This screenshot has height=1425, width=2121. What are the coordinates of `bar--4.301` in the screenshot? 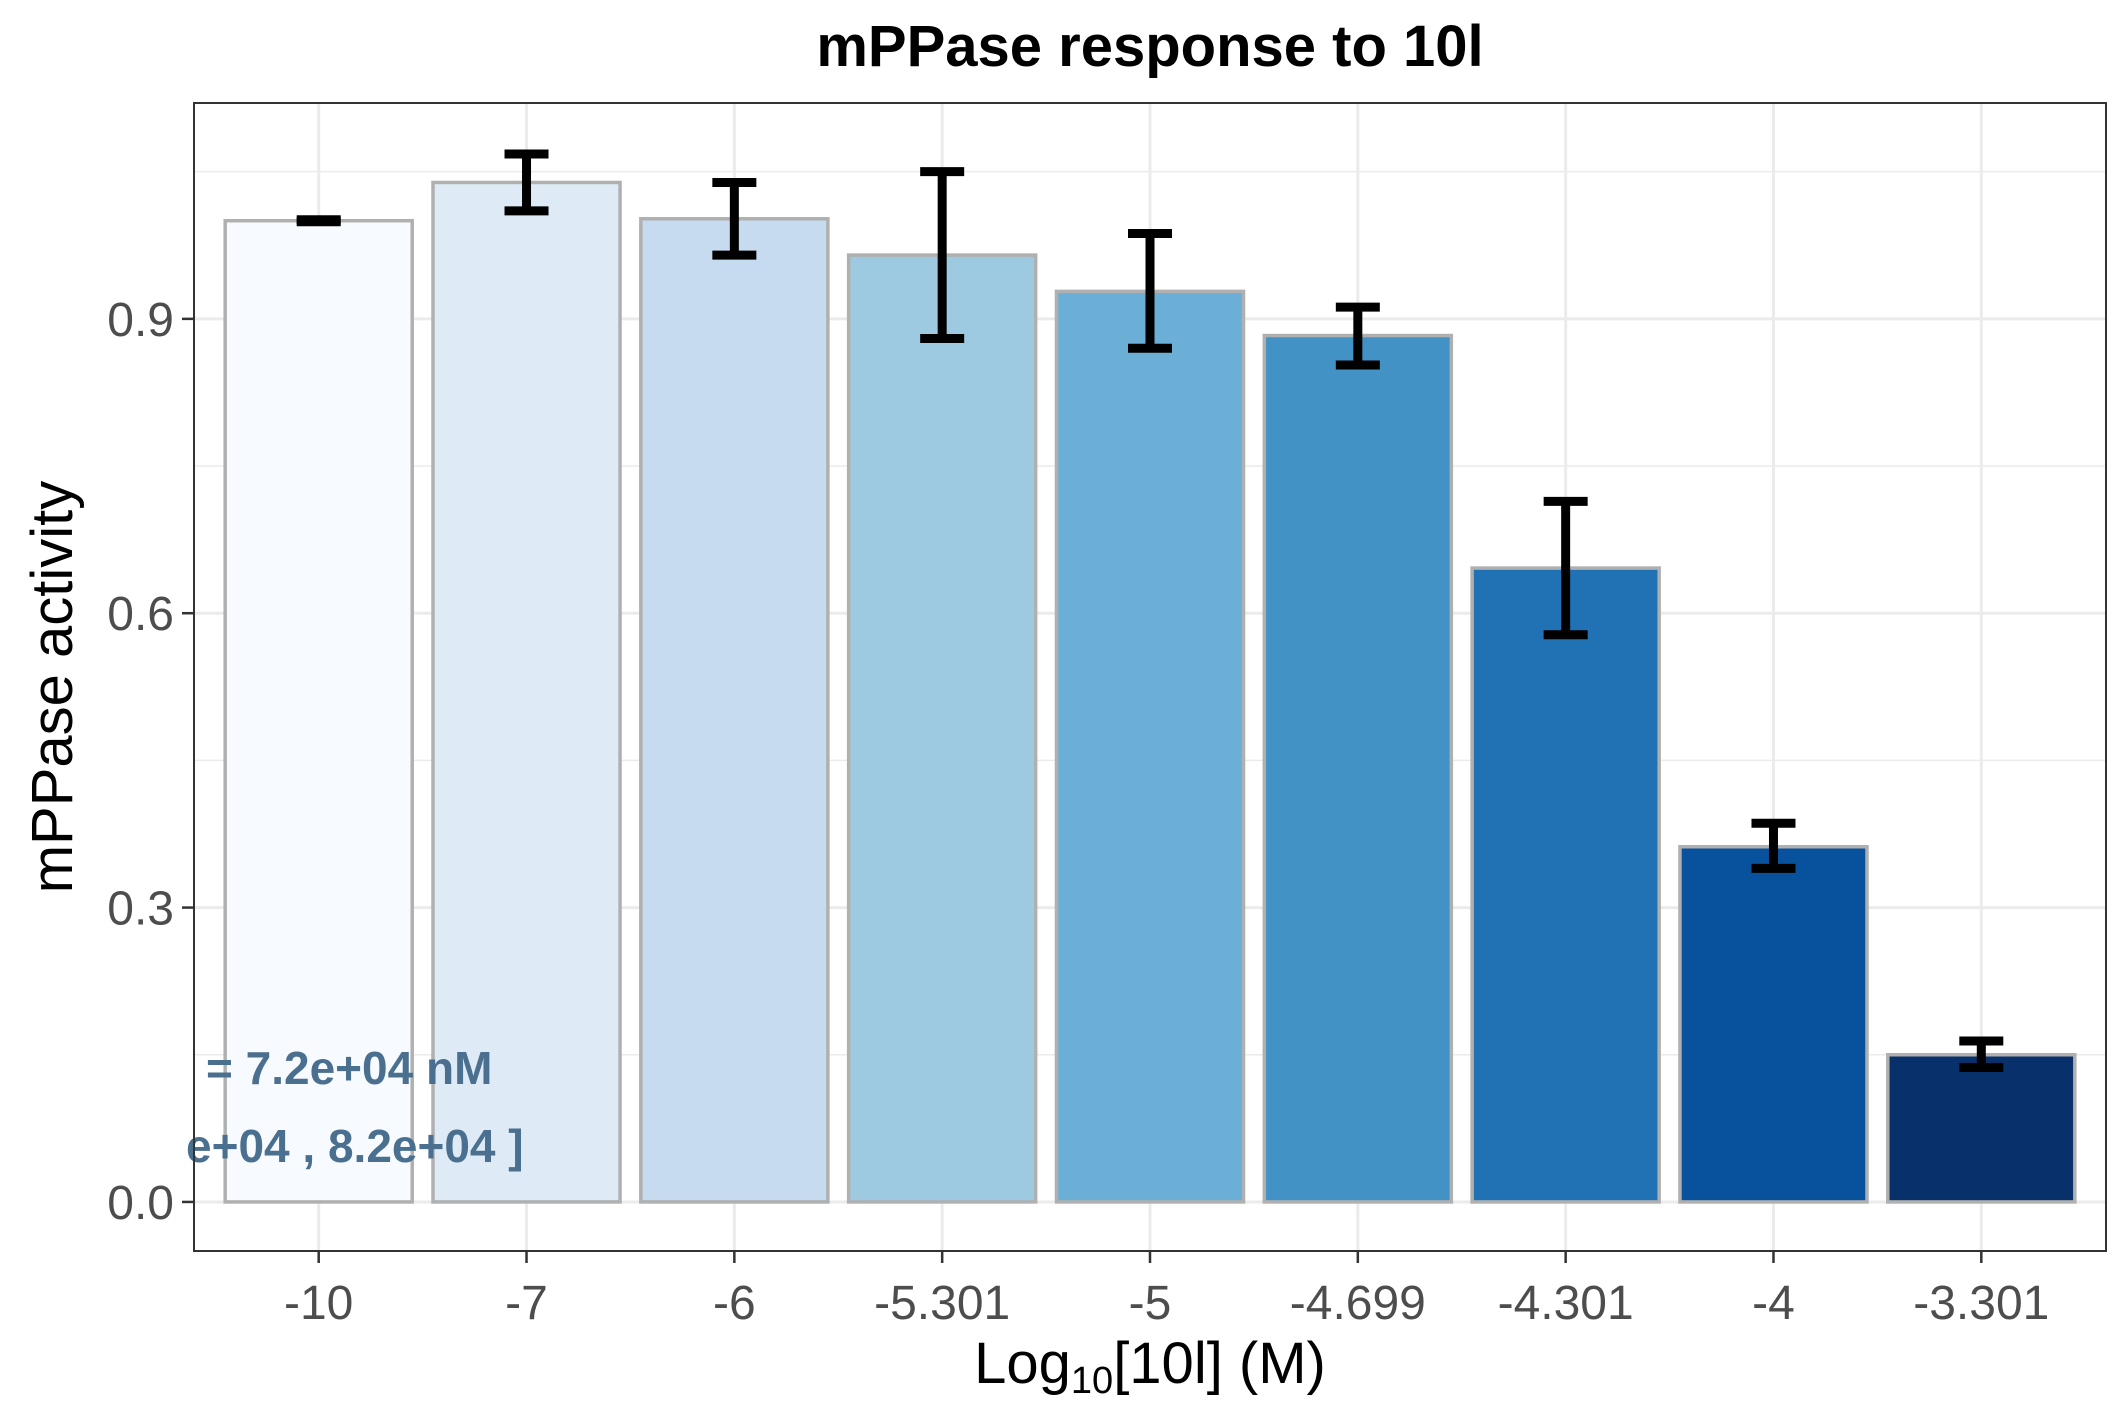 It's located at (1565, 885).